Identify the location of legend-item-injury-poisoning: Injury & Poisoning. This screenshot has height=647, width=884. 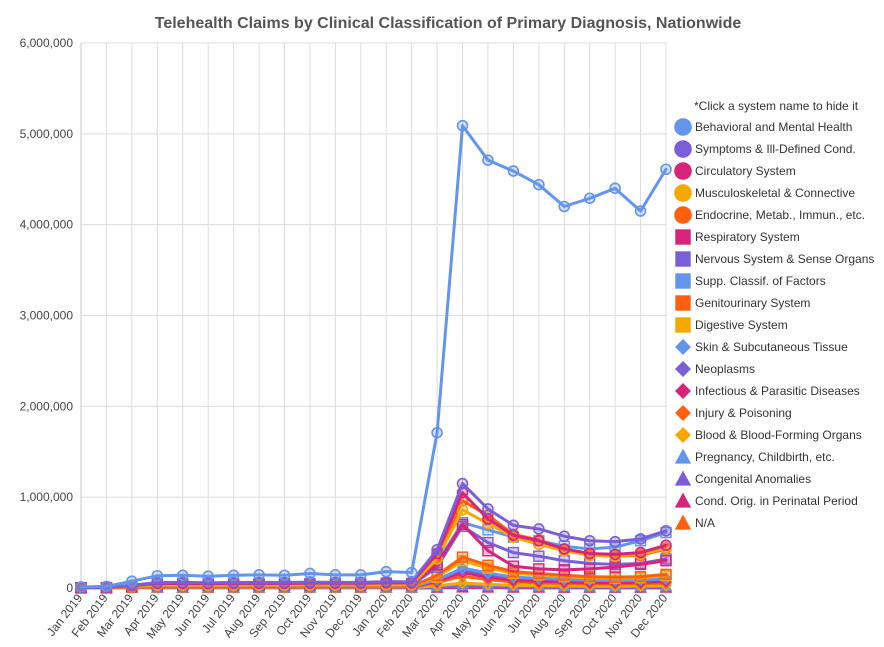
(733, 413).